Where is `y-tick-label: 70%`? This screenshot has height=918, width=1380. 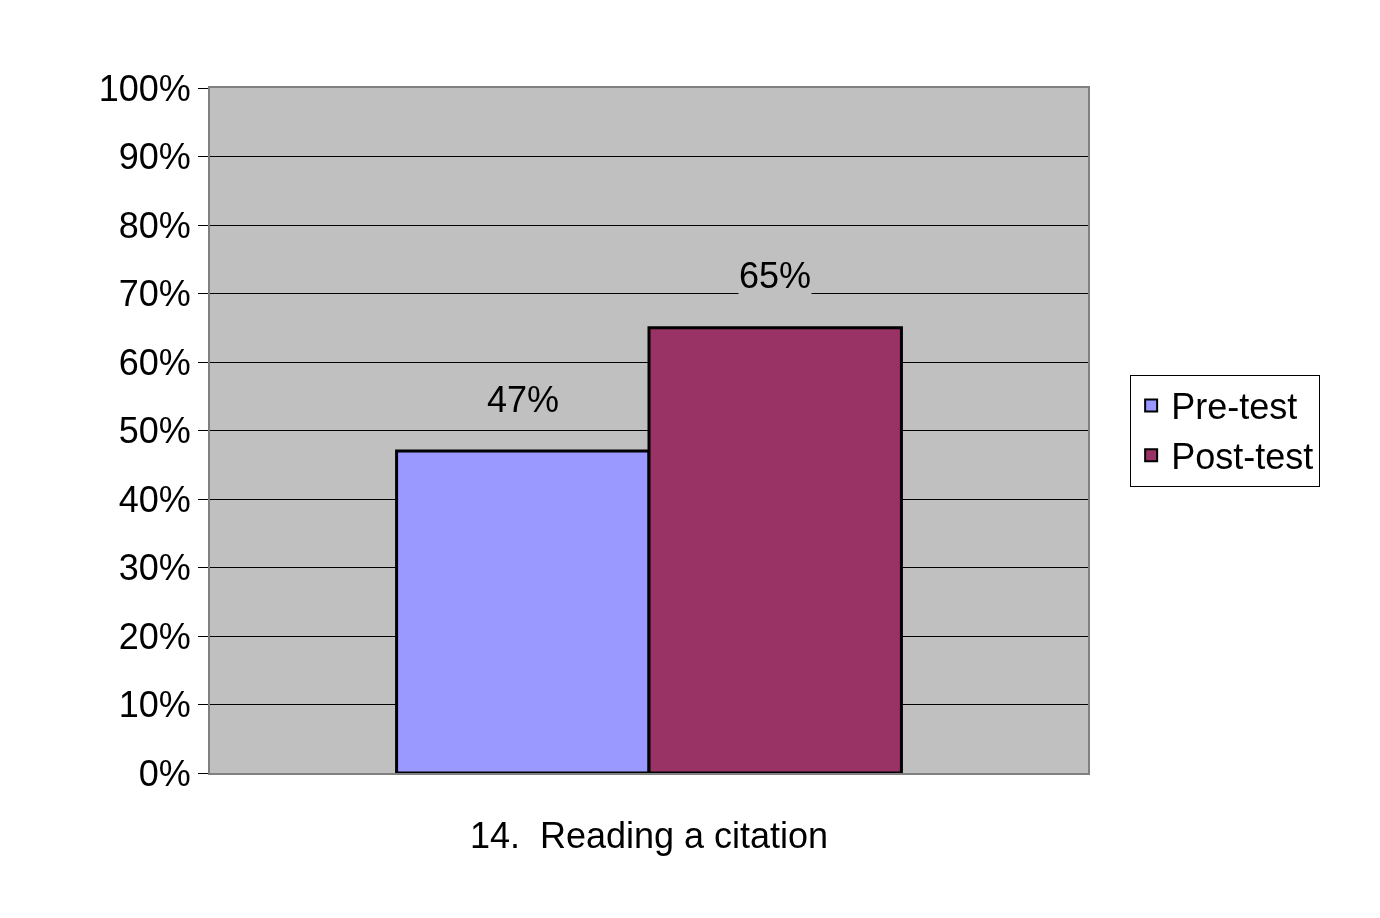 y-tick-label: 70% is located at coordinates (154, 294).